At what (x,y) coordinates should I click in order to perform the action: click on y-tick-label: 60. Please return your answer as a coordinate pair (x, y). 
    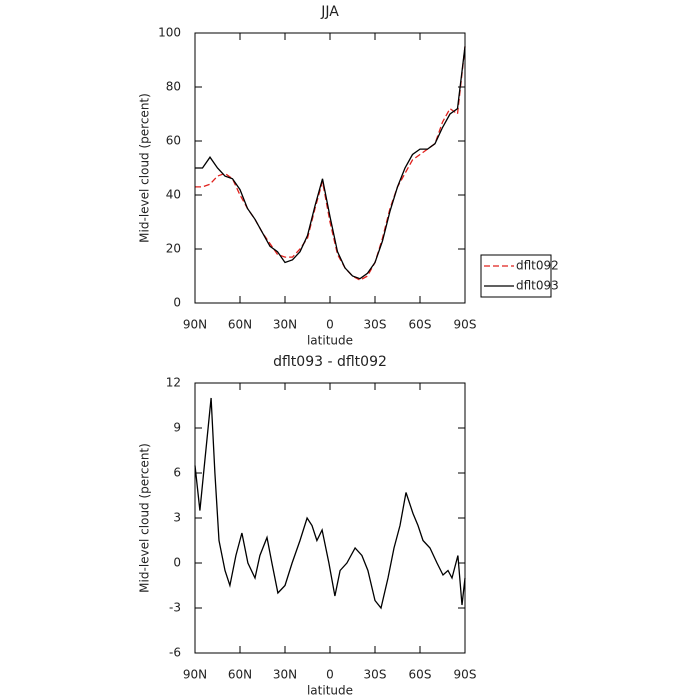
    Looking at the image, I should click on (173, 141).